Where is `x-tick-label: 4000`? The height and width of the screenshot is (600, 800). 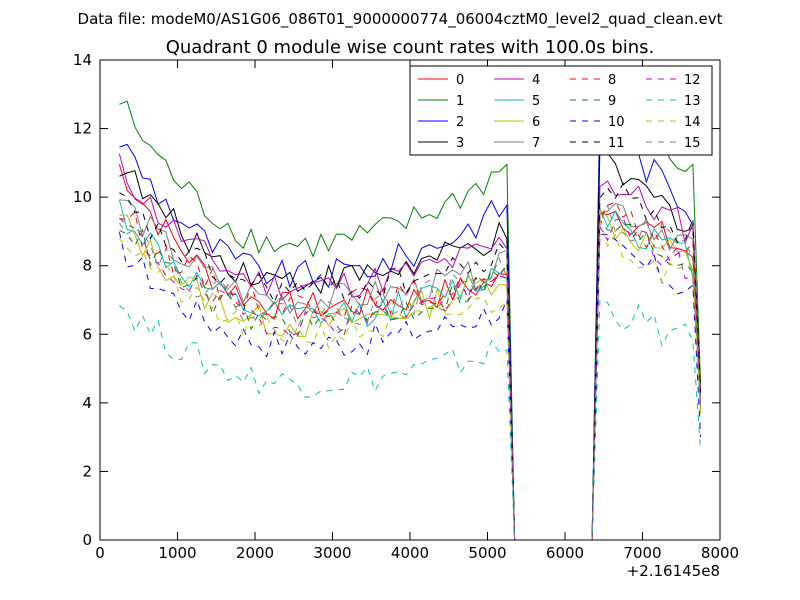
x-tick-label: 4000 is located at coordinates (410, 553).